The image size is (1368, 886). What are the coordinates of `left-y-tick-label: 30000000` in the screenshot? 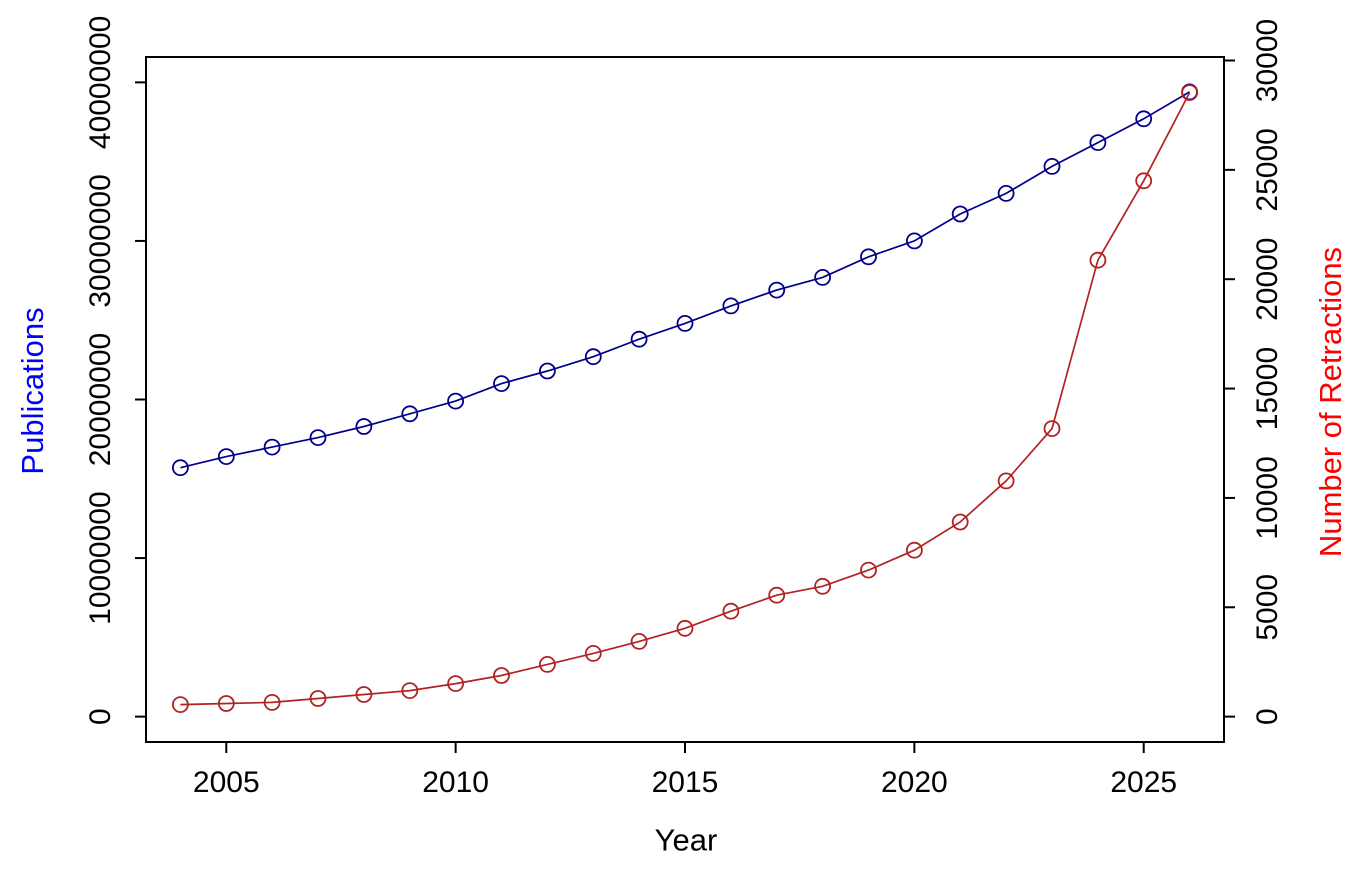 It's located at (100, 240).